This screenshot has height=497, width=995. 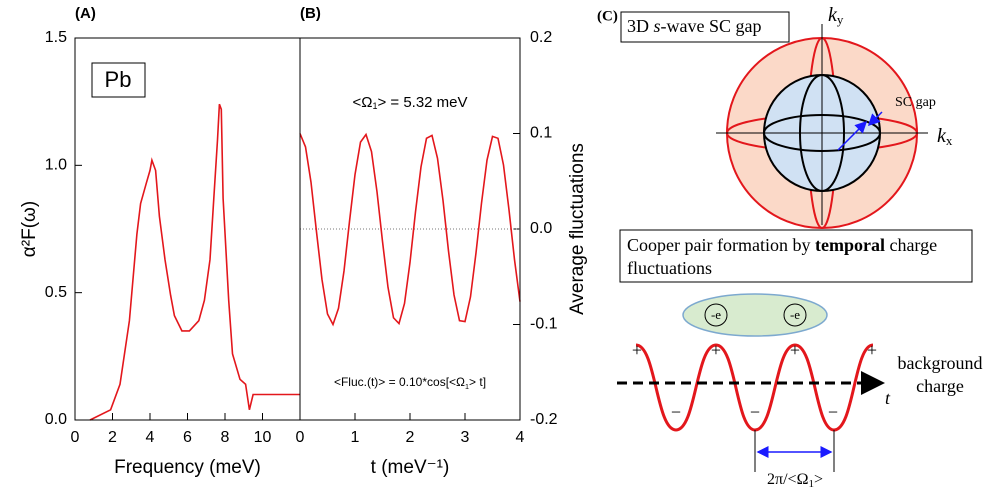 What do you see at coordinates (56, 292) in the screenshot?
I see `y-tick-label: 0.5` at bounding box center [56, 292].